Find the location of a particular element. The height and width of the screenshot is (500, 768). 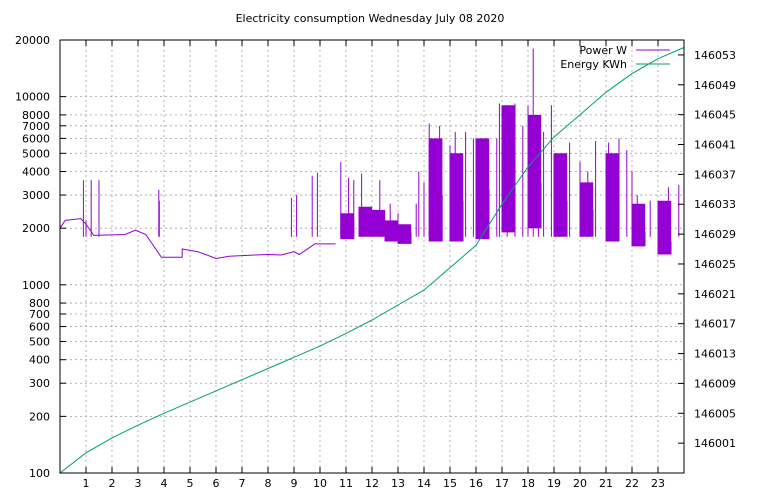

x-tick-label: 1 is located at coordinates (86, 483).